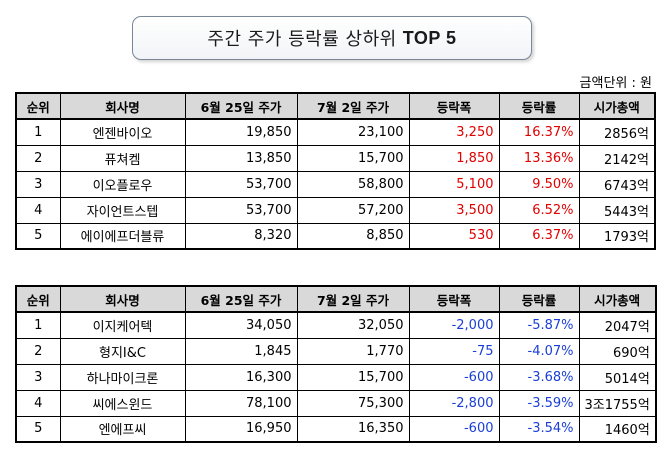  Describe the element at coordinates (454, 236) in the screenshot. I see `cell-change: 530` at that location.